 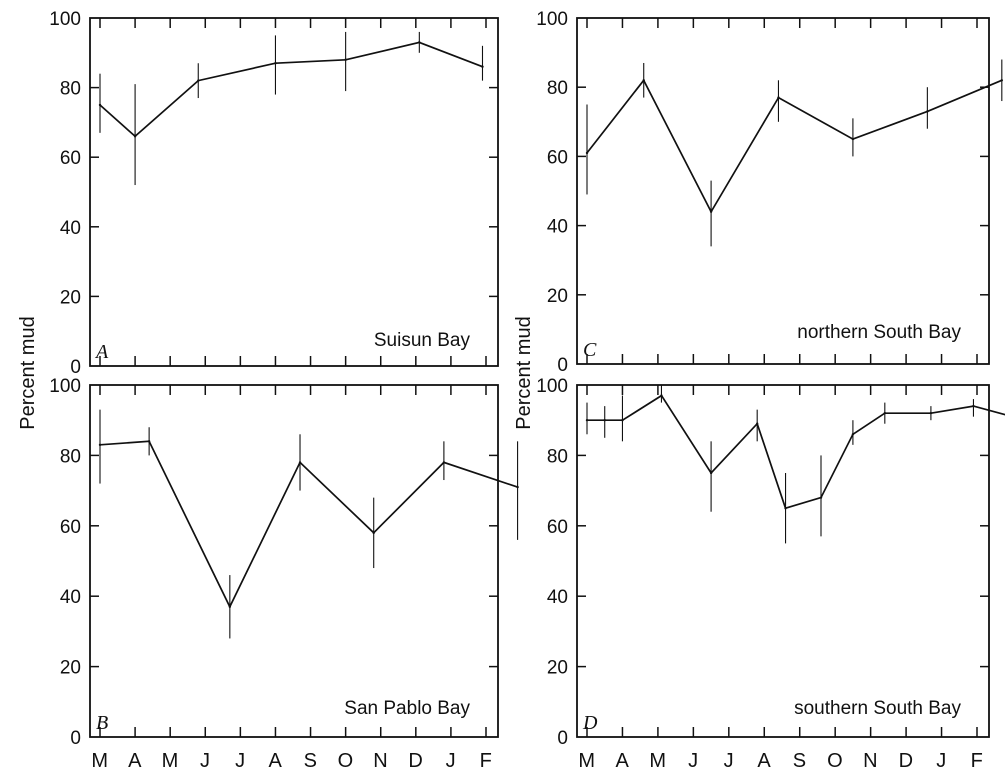 What do you see at coordinates (524, 372) in the screenshot?
I see `y-axis-label-right: Percent mud` at bounding box center [524, 372].